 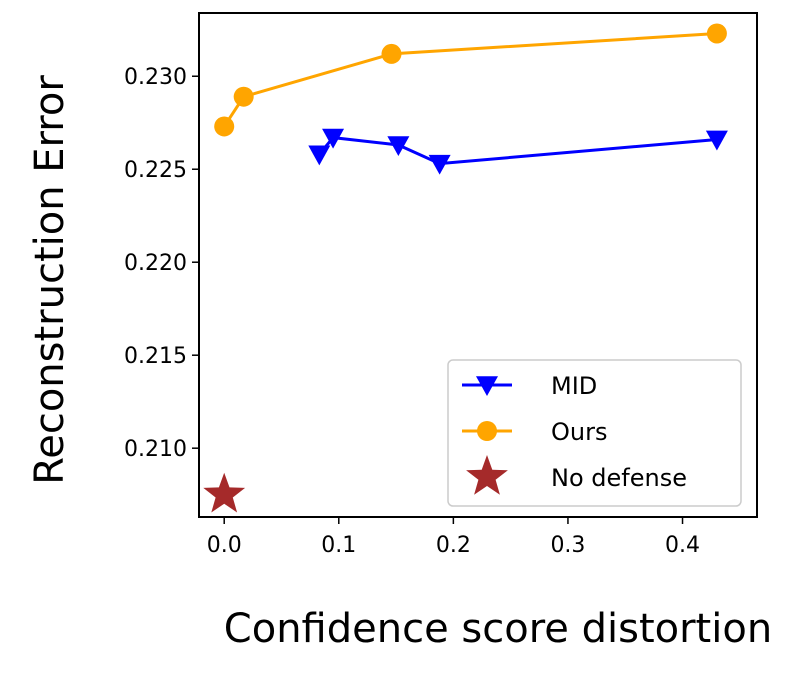 What do you see at coordinates (155, 170) in the screenshot?
I see `y-tick-label: 0.225` at bounding box center [155, 170].